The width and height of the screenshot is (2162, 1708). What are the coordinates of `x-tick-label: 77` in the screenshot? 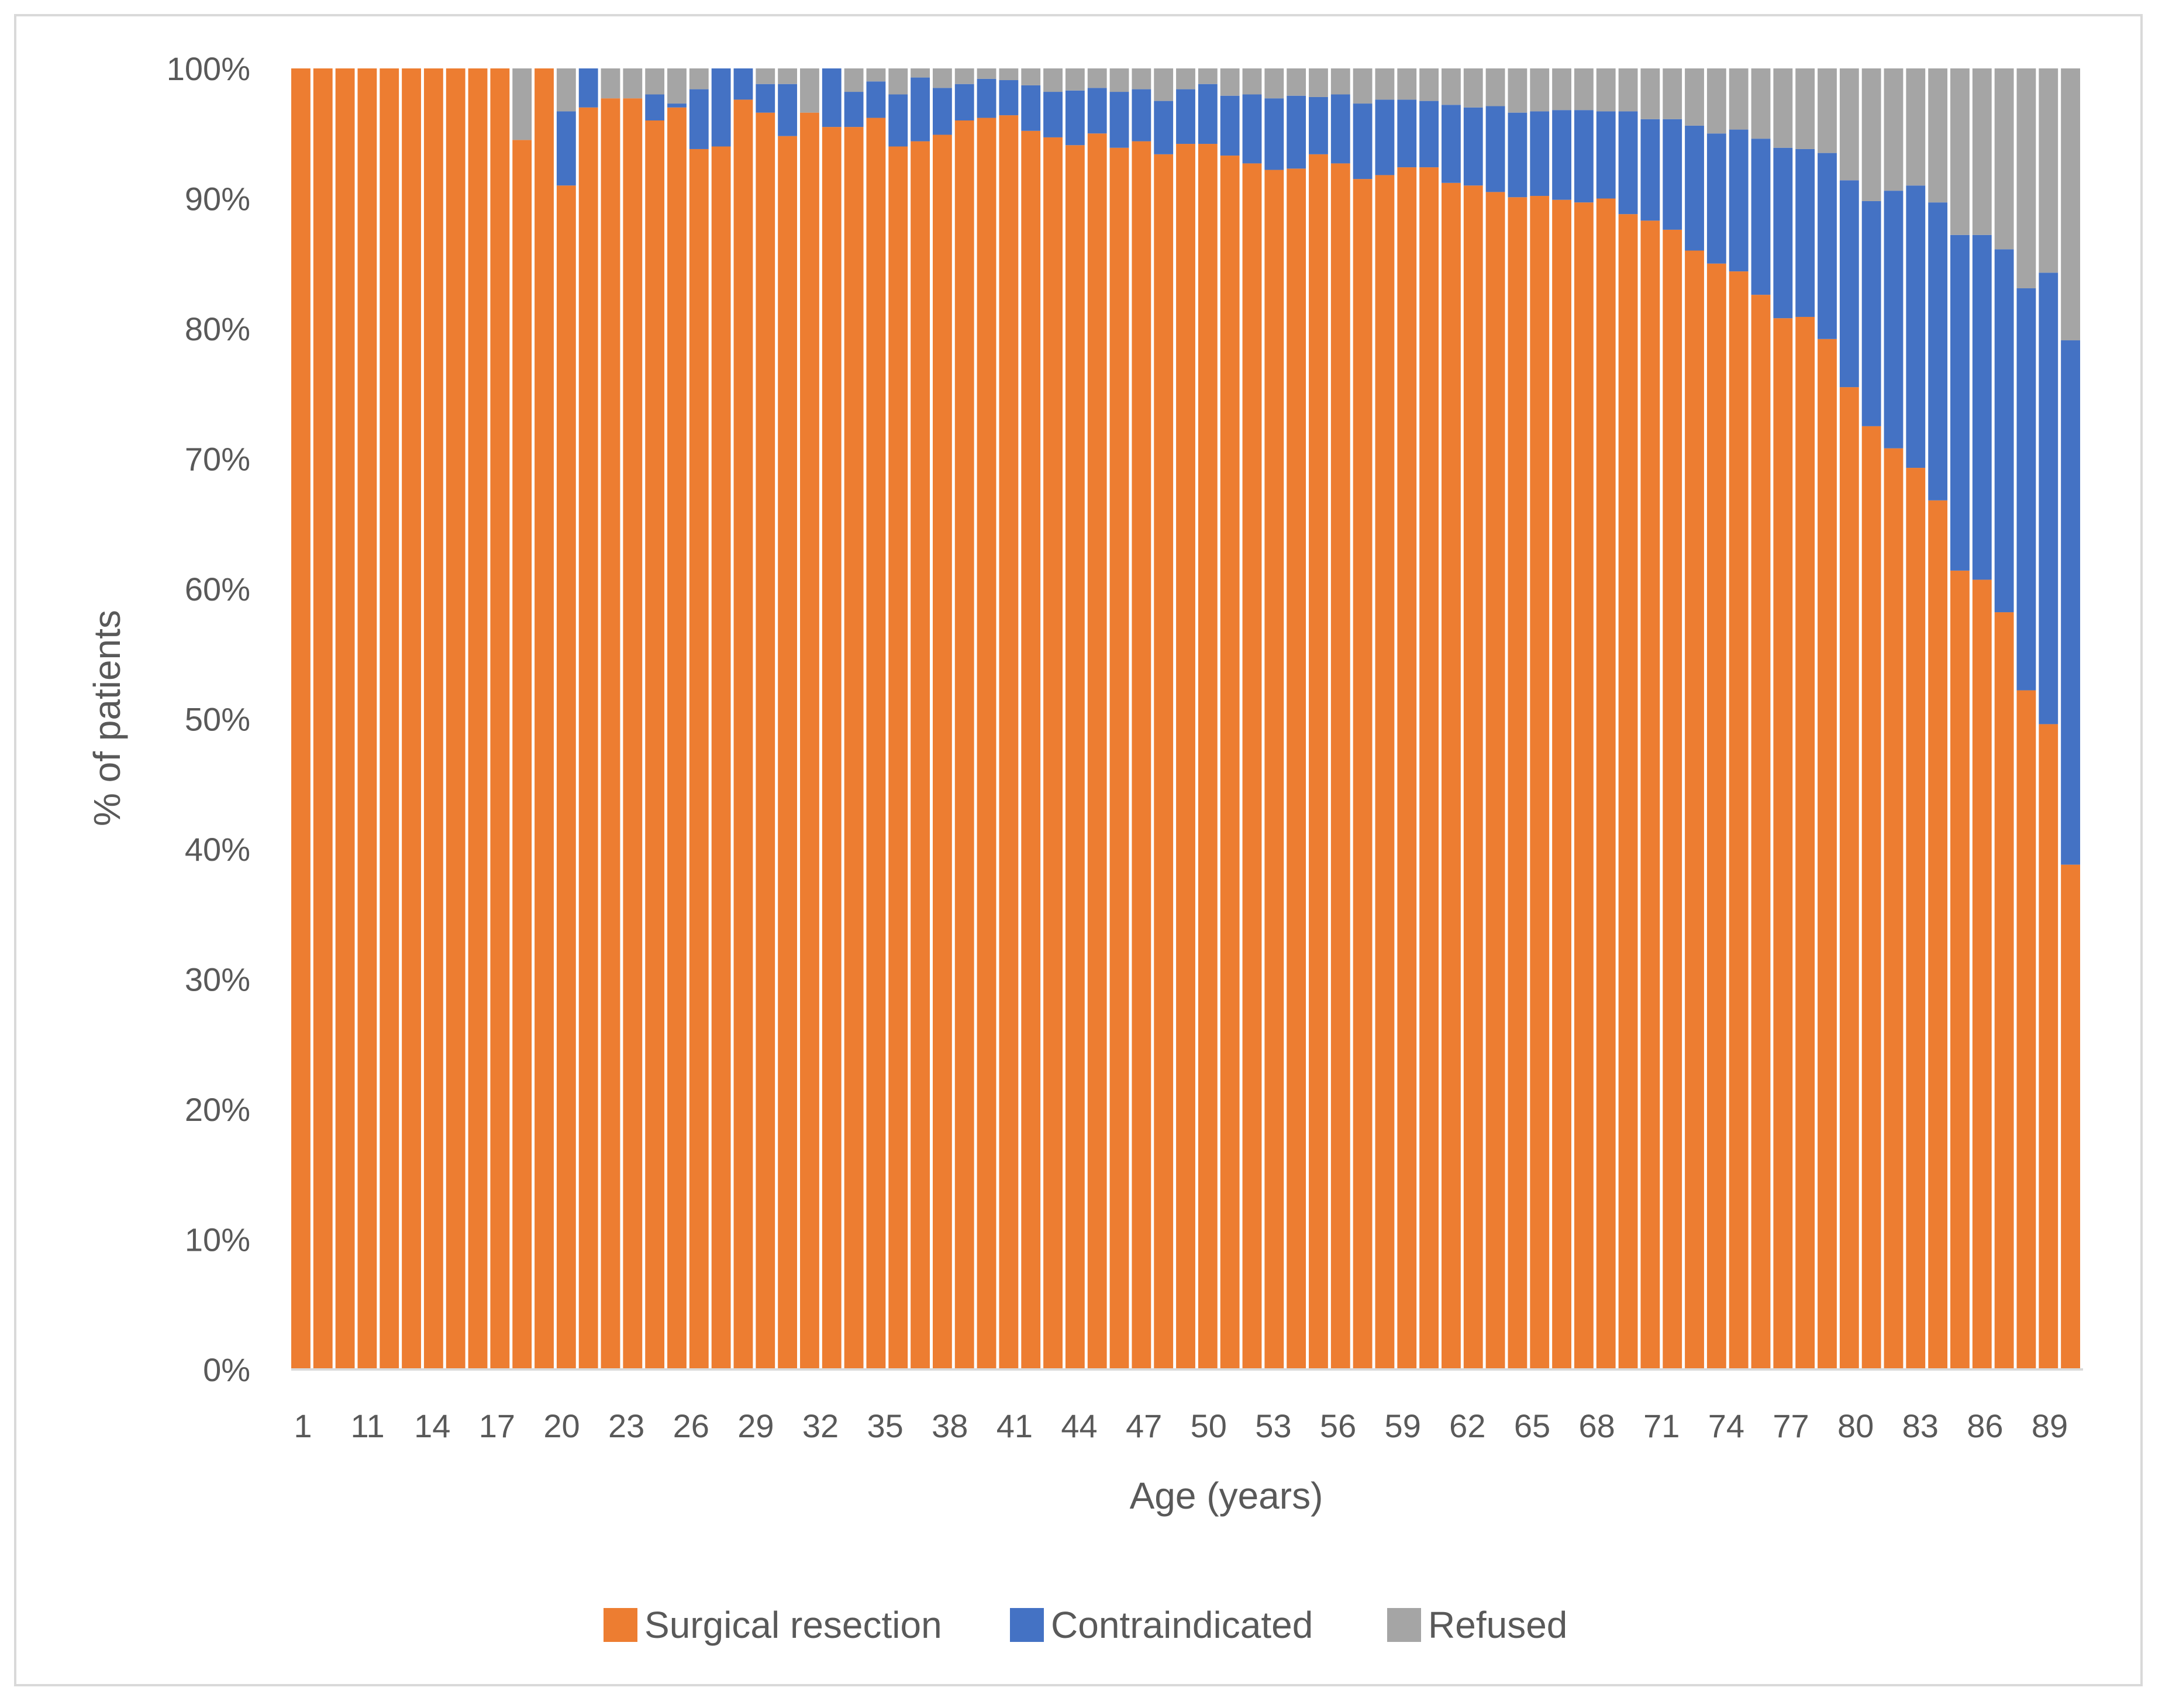 It's located at (1791, 1425).